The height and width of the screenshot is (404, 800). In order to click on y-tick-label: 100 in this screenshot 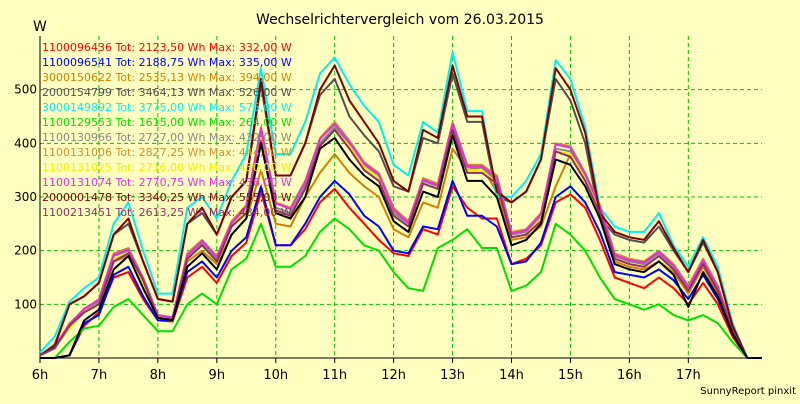, I will do `click(25, 304)`.